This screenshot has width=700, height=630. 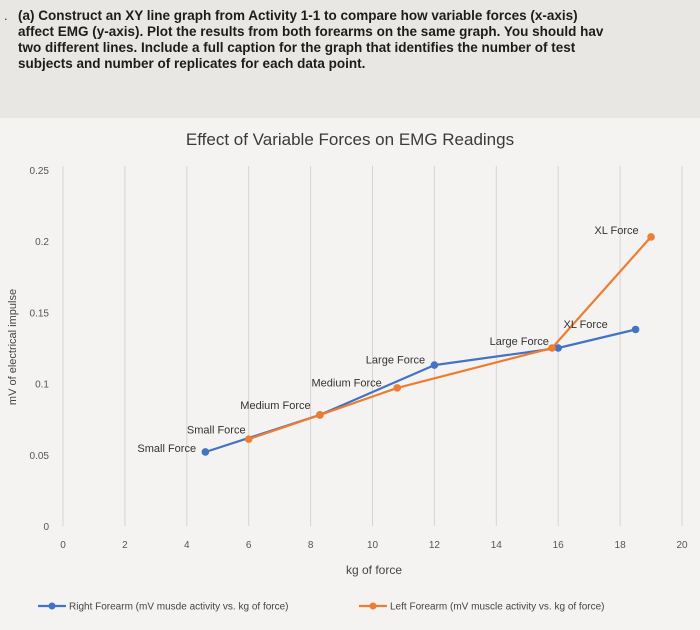 I want to click on x-tick-label: 8, so click(x=311, y=545).